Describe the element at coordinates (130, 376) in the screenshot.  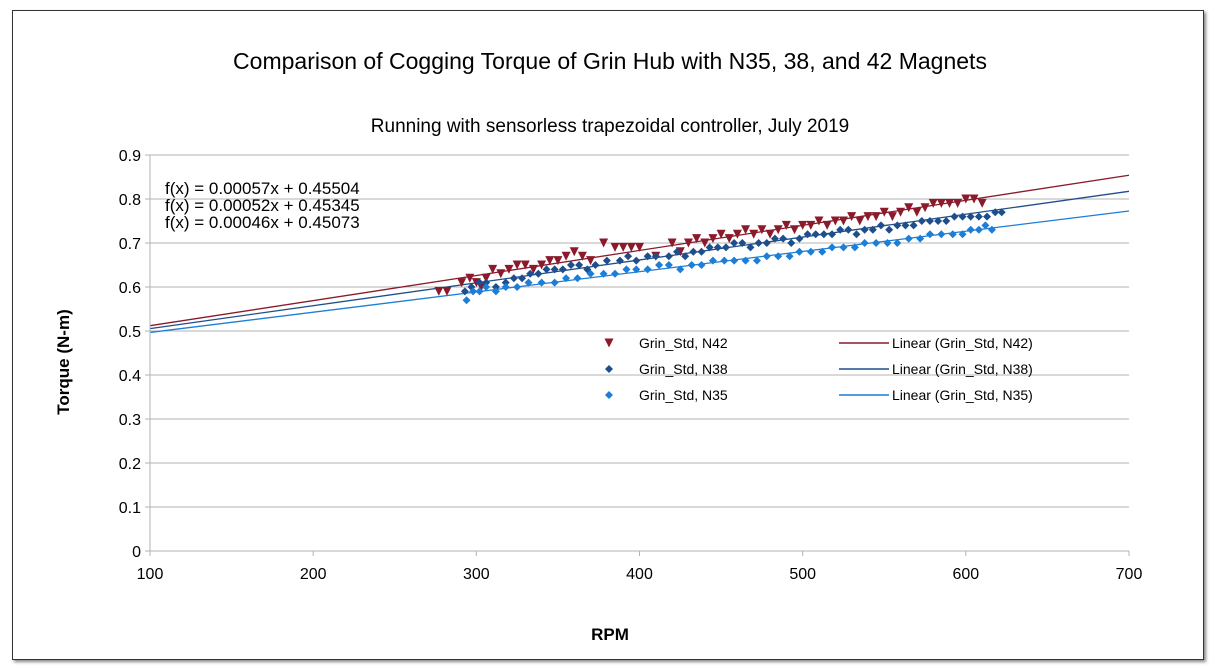
I see `y-tick-label: 0.4` at that location.